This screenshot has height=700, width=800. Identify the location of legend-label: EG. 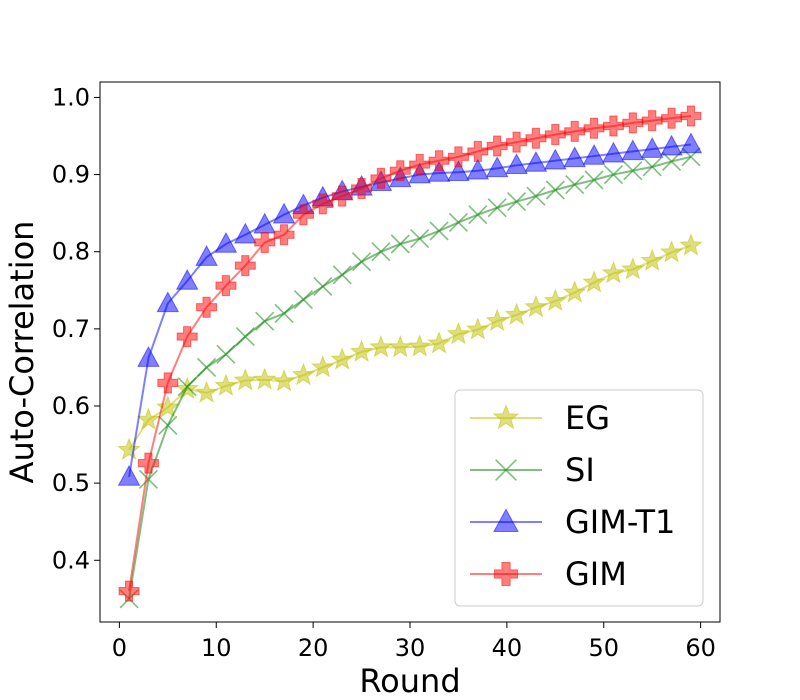
(587, 418).